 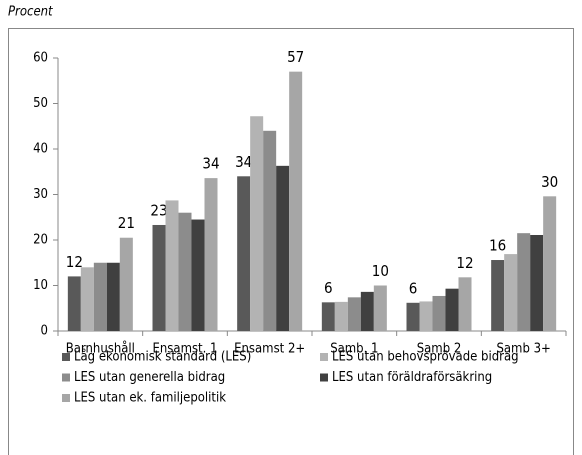 What do you see at coordinates (40, 103) in the screenshot?
I see `y-tick-label: 50` at bounding box center [40, 103].